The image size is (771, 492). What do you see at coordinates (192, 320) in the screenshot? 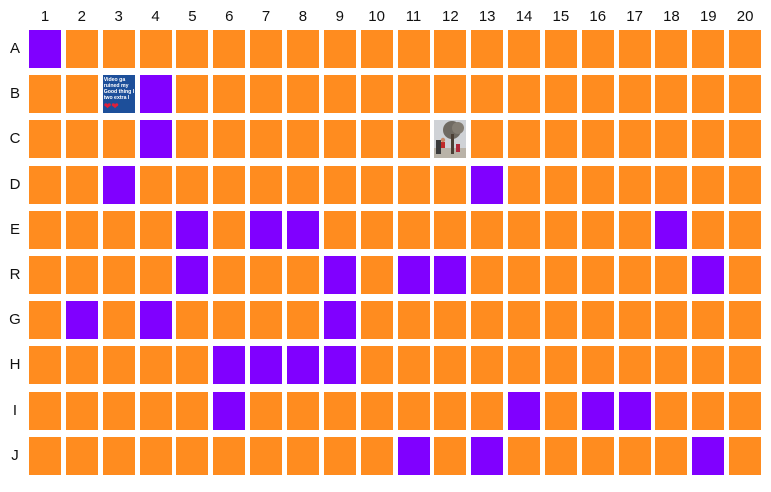
I see `grid-cell-G5` at bounding box center [192, 320].